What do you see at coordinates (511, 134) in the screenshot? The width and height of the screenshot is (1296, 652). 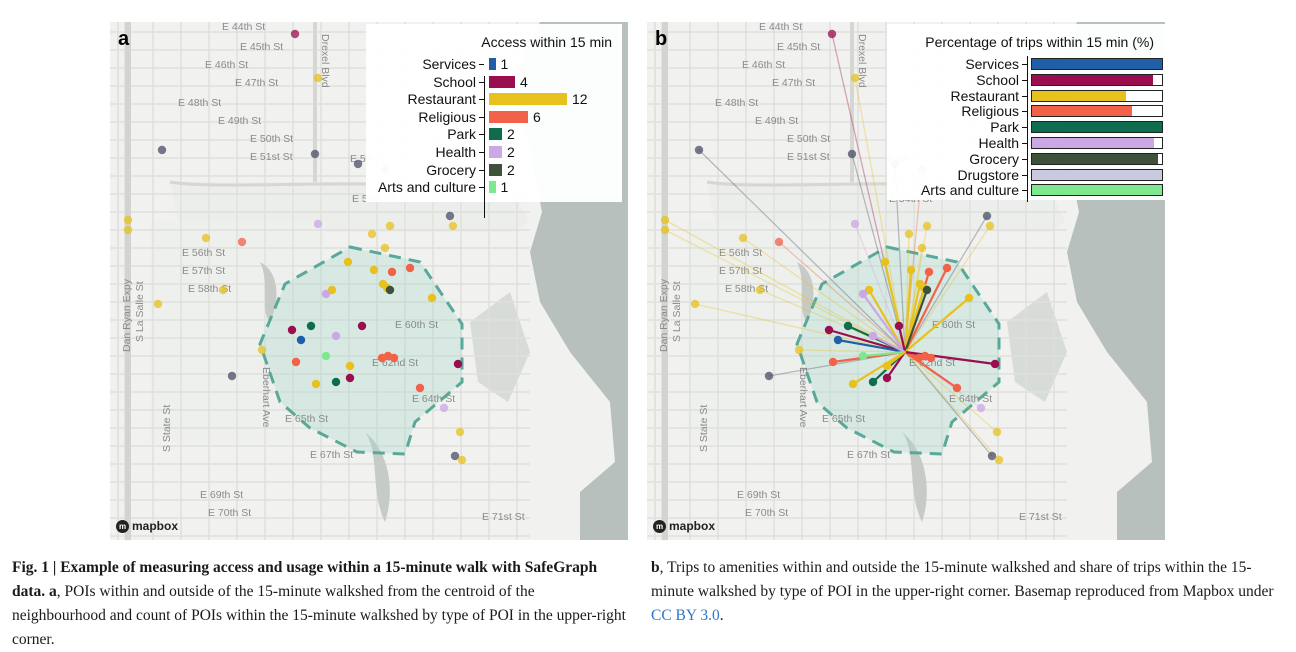 I see `legend-value: 2` at bounding box center [511, 134].